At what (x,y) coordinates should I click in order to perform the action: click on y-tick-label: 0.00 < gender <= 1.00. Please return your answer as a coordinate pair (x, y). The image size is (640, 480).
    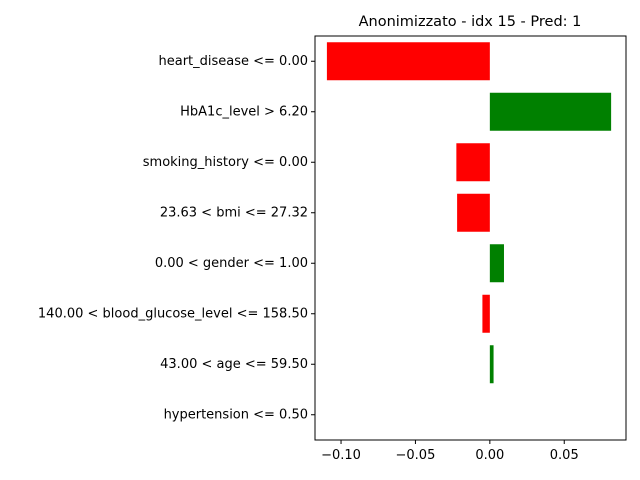
    Looking at the image, I should click on (231, 263).